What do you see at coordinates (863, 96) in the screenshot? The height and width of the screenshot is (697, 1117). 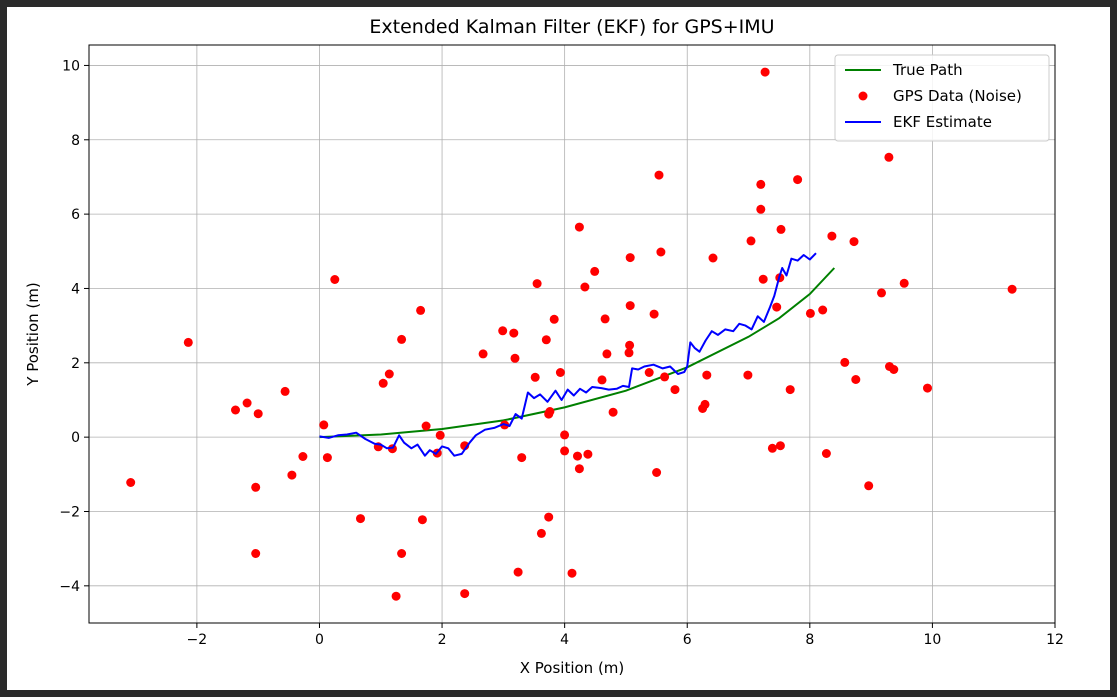 I see `legend-gps-swatch` at bounding box center [863, 96].